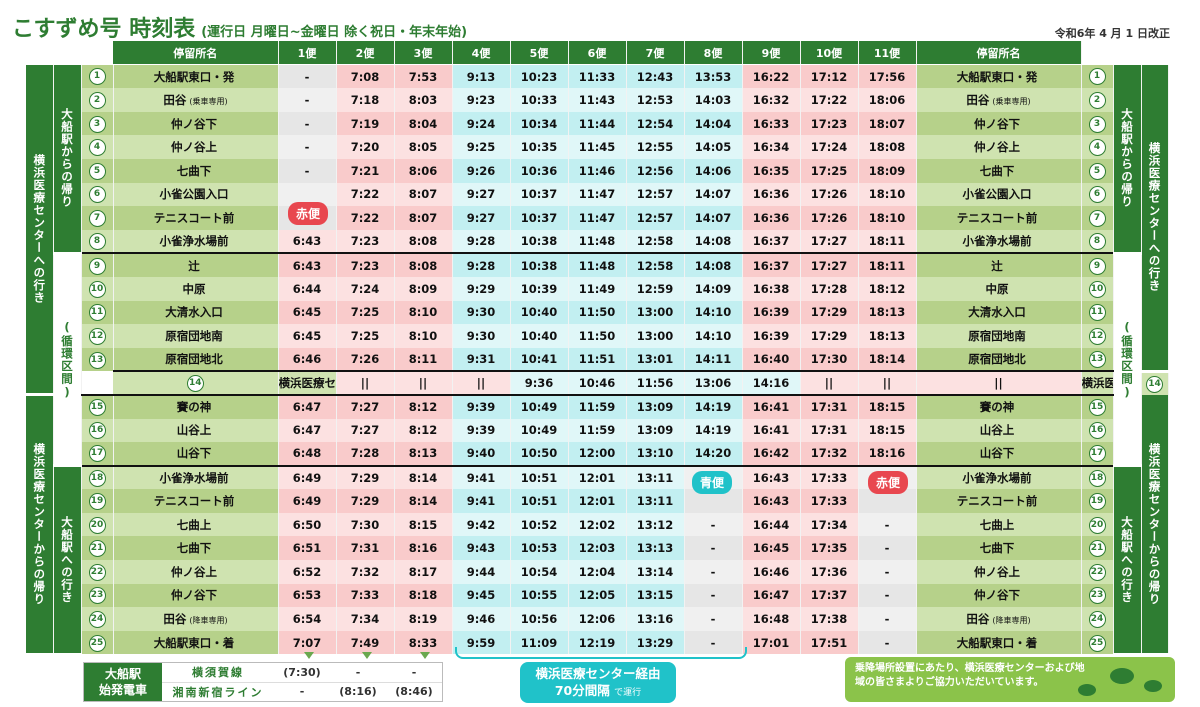  I want to click on time-cell: 16:36, so click(771, 218).